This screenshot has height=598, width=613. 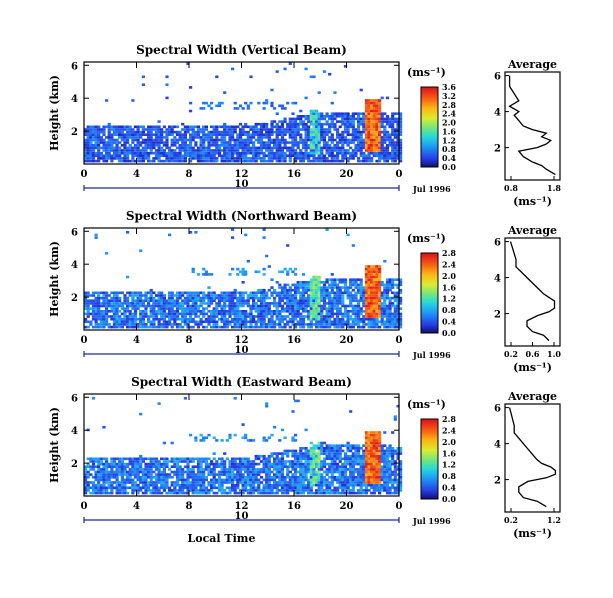 I want to click on x-tick-label: 0, so click(x=399, y=174).